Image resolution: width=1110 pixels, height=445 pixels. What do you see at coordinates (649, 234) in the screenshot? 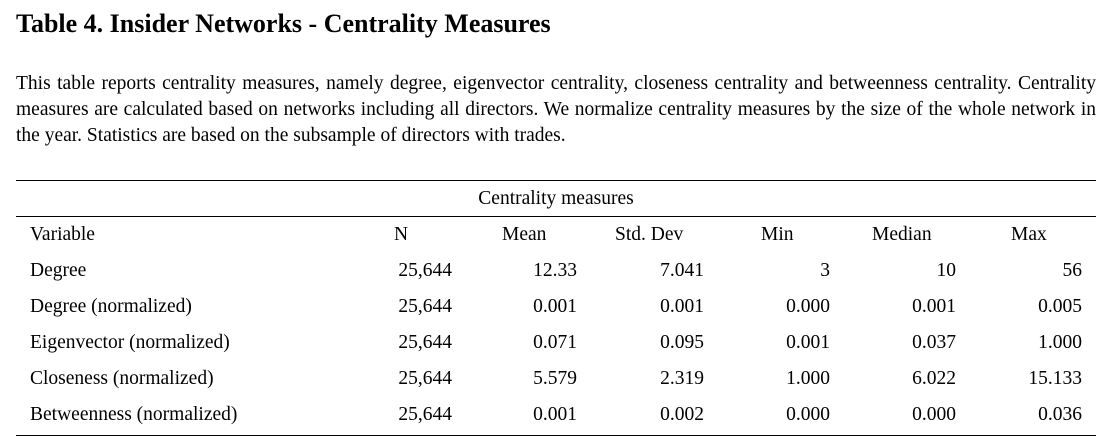
I see `column-header-std-dev: Std. Dev` at bounding box center [649, 234].